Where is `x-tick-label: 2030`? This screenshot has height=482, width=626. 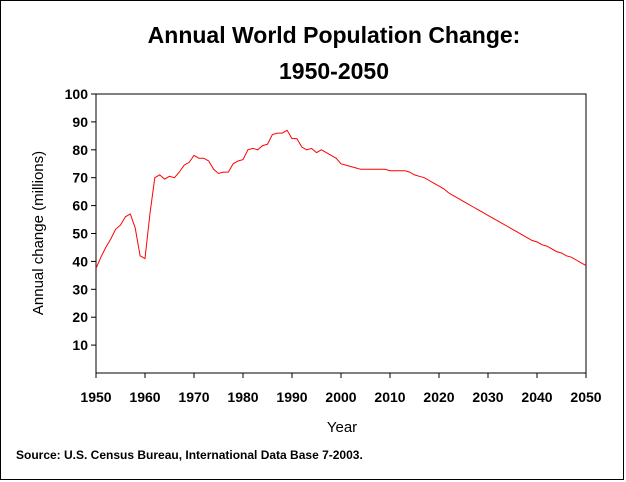
x-tick-label: 2030 is located at coordinates (487, 397).